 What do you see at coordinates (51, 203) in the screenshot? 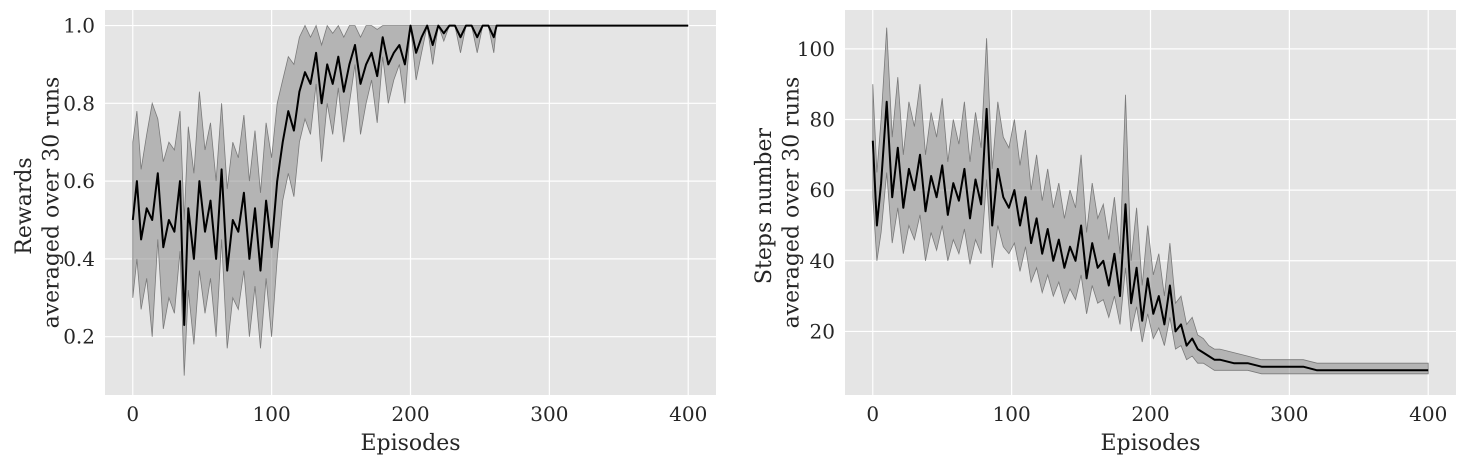
I see `rewards-y-axis-label-line-2: averaged over 30 runs` at bounding box center [51, 203].